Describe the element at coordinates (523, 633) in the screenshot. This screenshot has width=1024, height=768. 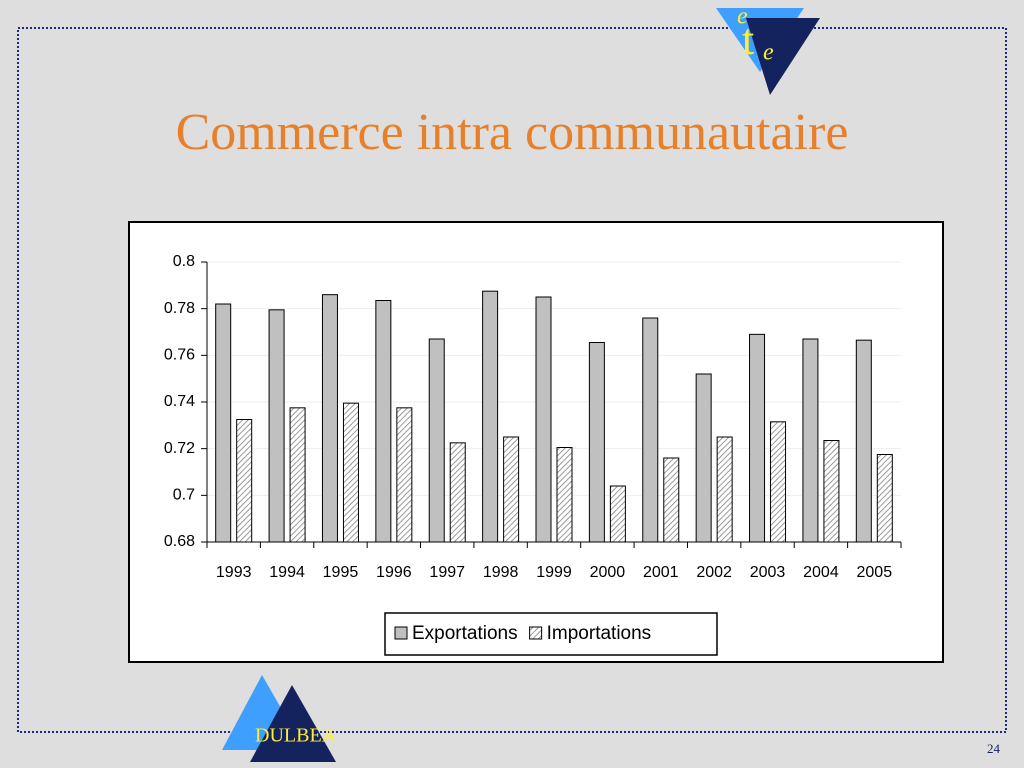
I see `legend-items: Exportations Importations` at that location.